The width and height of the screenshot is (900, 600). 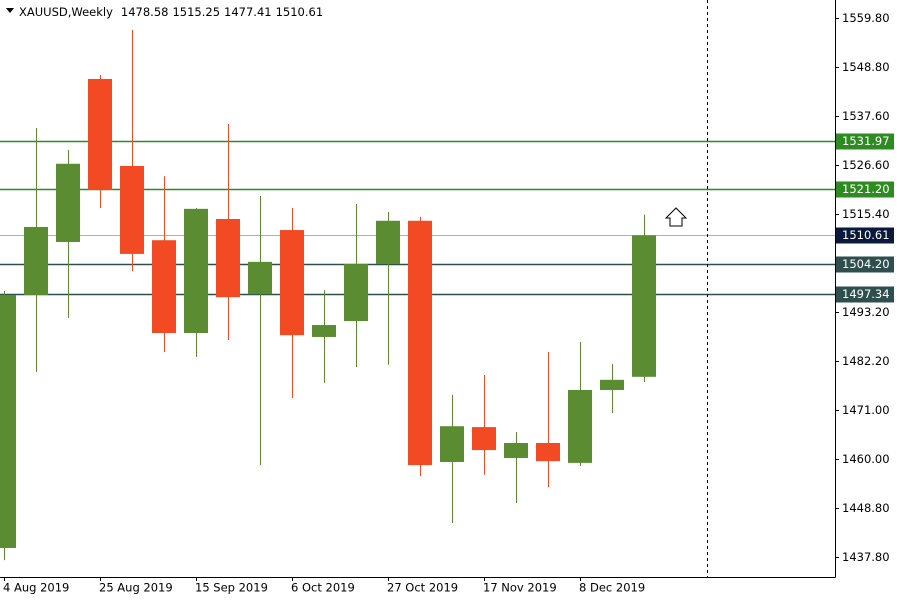 What do you see at coordinates (196, 12) in the screenshot?
I see `header-high: 1515.25` at bounding box center [196, 12].